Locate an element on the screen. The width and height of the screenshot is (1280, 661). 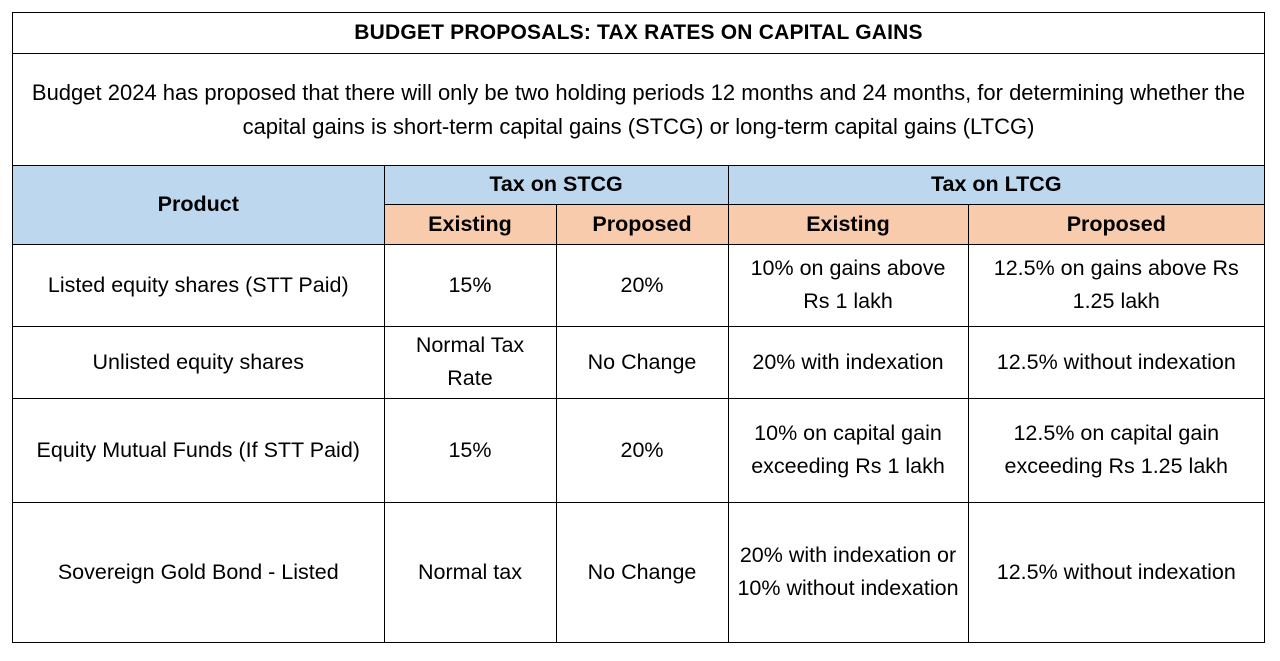
ltcg-existing-cell: 20% with indexation is located at coordinates (848, 362).